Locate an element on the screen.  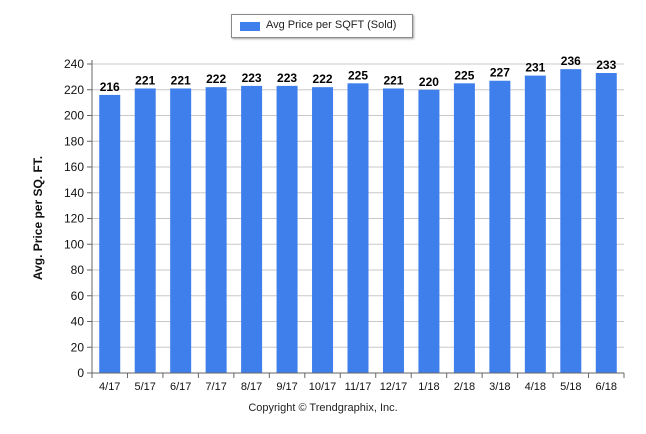
data-label: 216 is located at coordinates (110, 87).